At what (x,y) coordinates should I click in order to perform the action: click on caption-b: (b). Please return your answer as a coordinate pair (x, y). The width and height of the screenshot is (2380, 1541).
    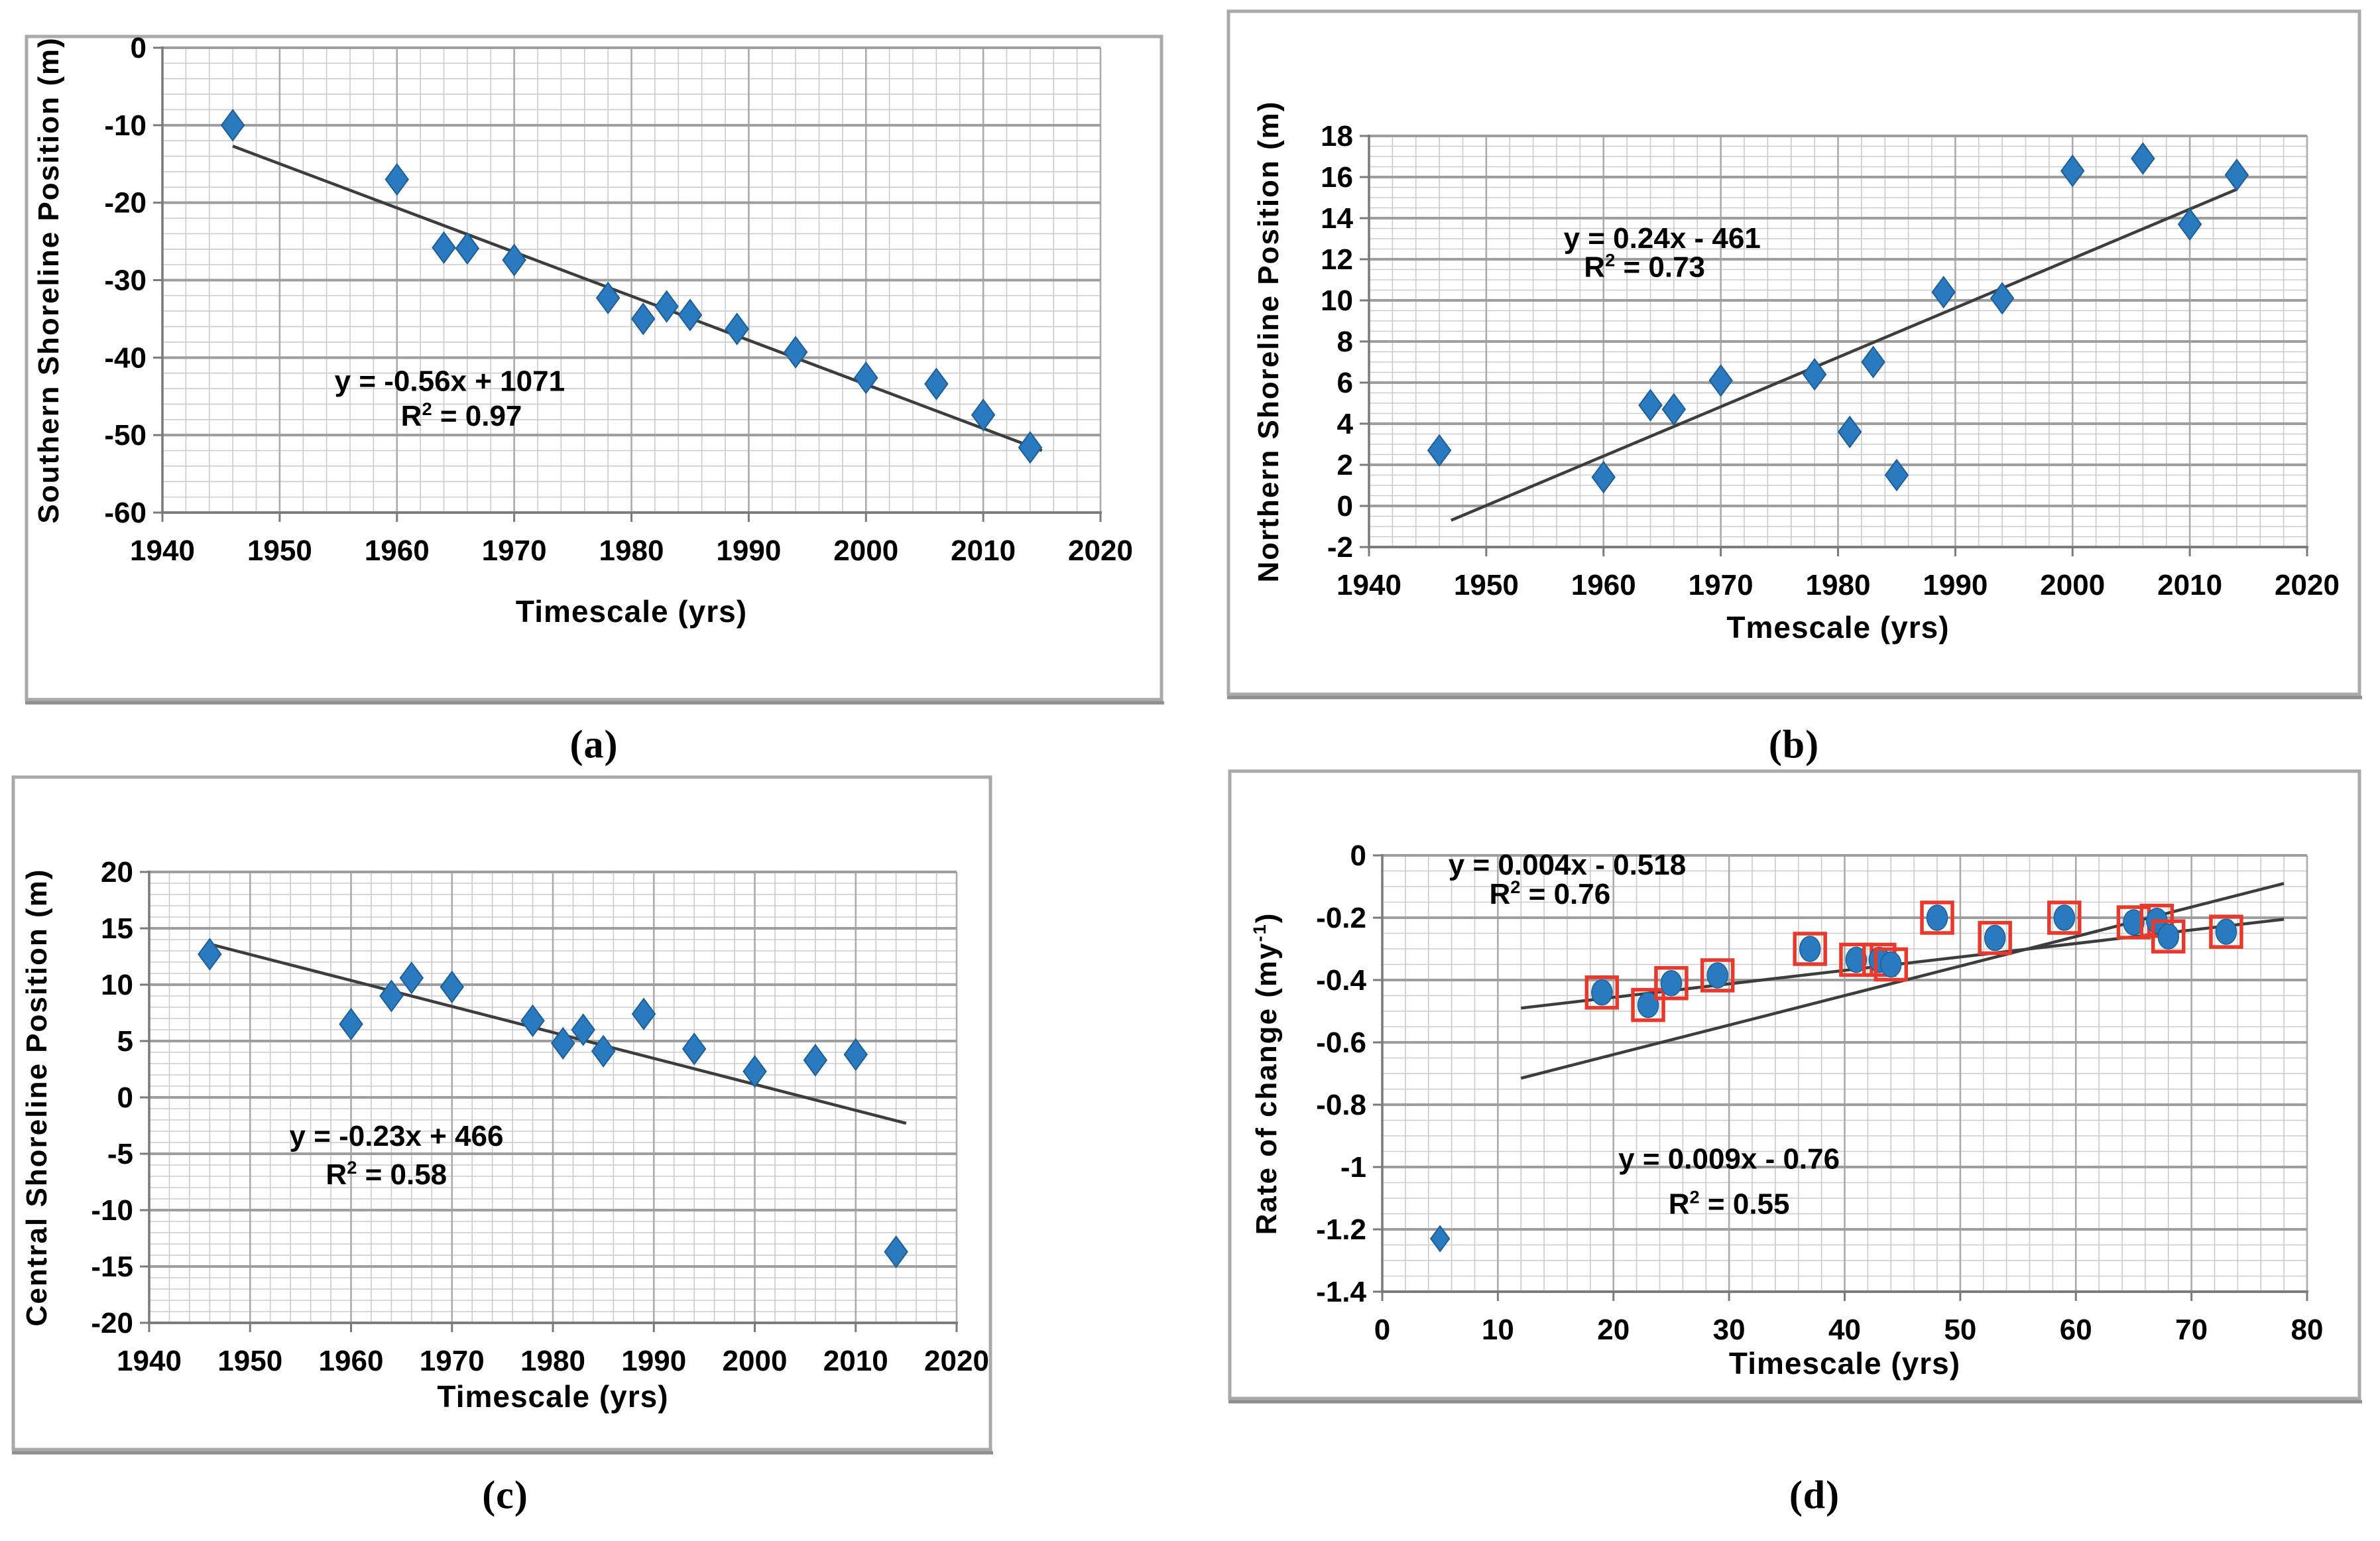
    Looking at the image, I should click on (1794, 745).